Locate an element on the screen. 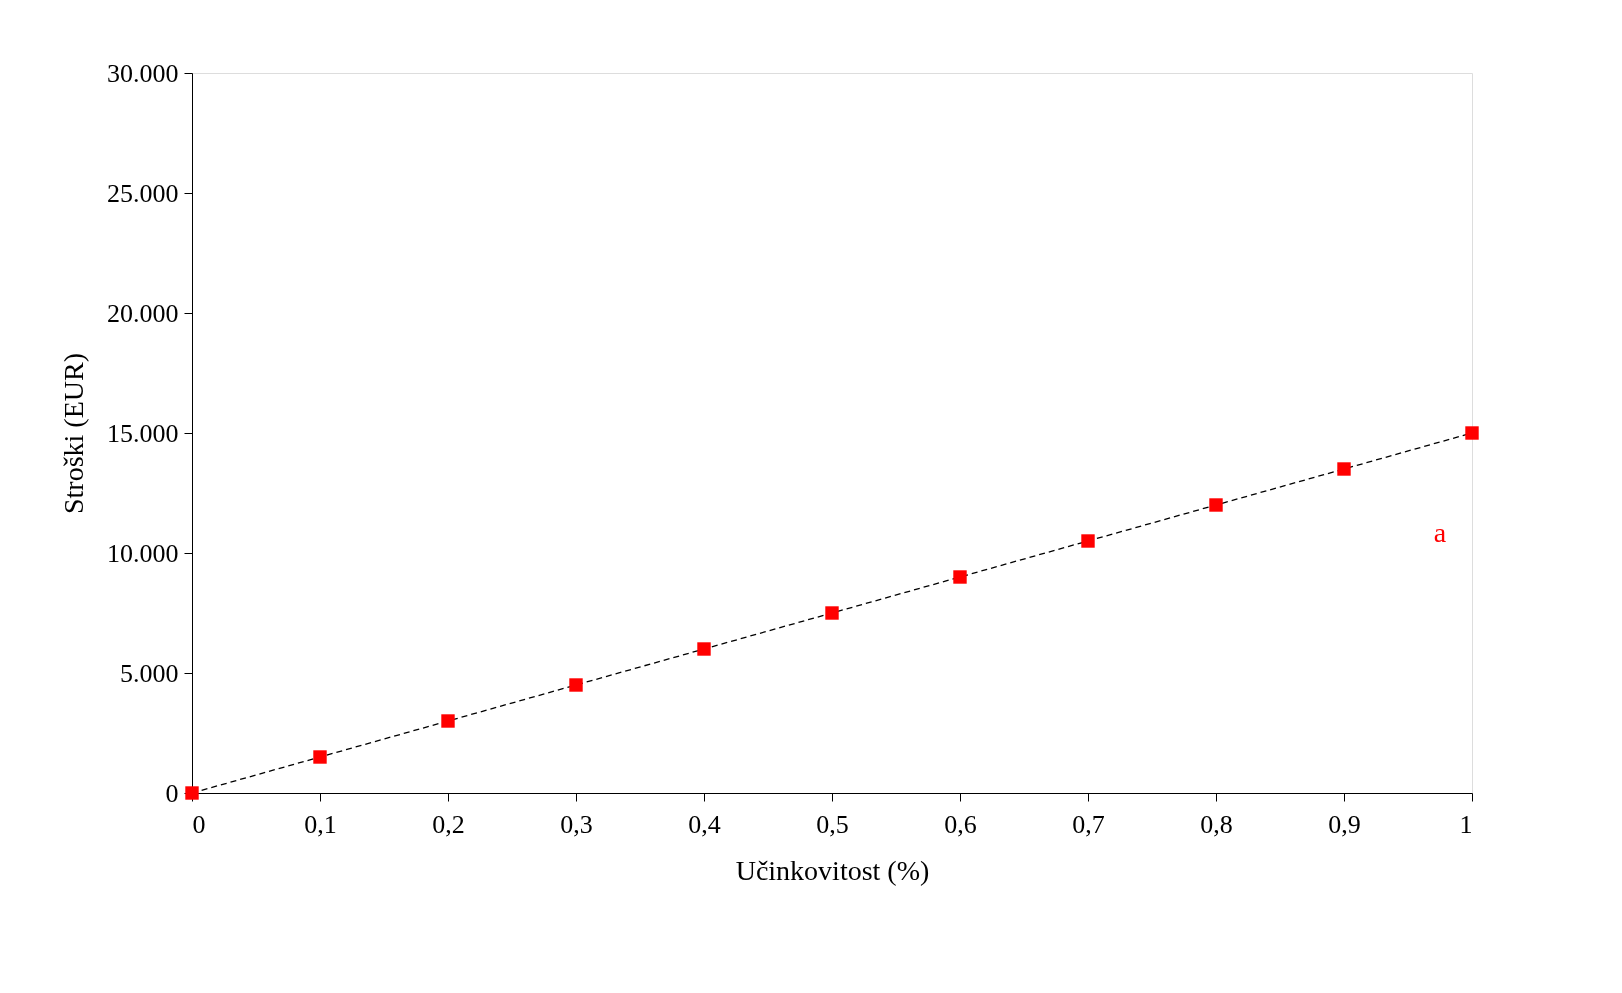 The width and height of the screenshot is (1622, 993). x-tick-label: 0,9 is located at coordinates (1344, 824).